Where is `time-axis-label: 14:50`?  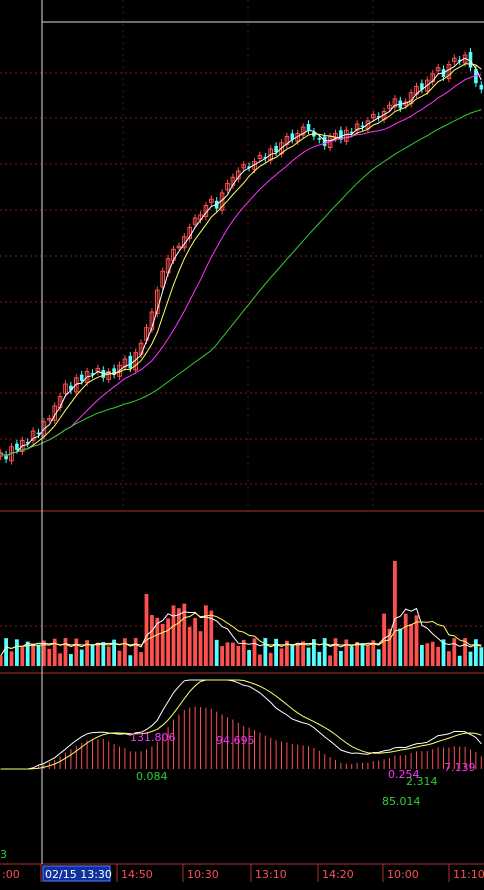 time-axis-label: 14:50 is located at coordinates (137, 874).